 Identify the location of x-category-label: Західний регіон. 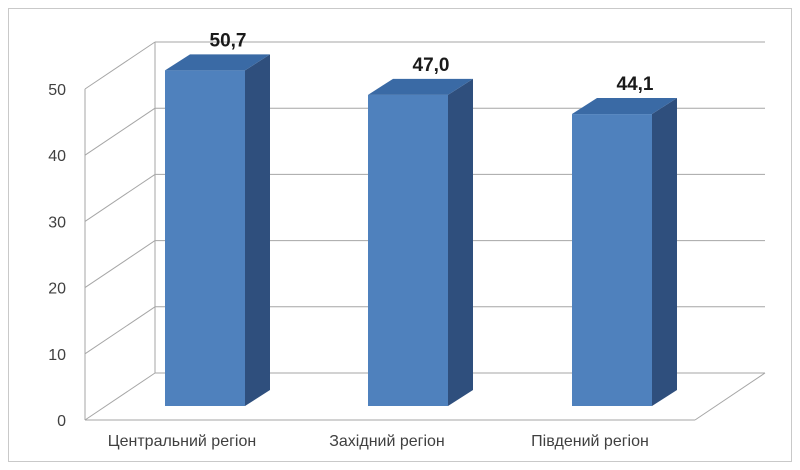
(387, 441).